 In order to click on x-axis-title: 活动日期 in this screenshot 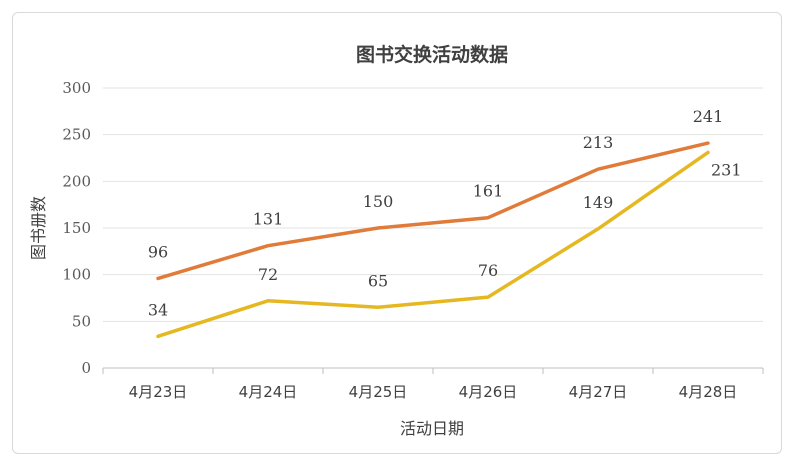, I will do `click(432, 428)`.